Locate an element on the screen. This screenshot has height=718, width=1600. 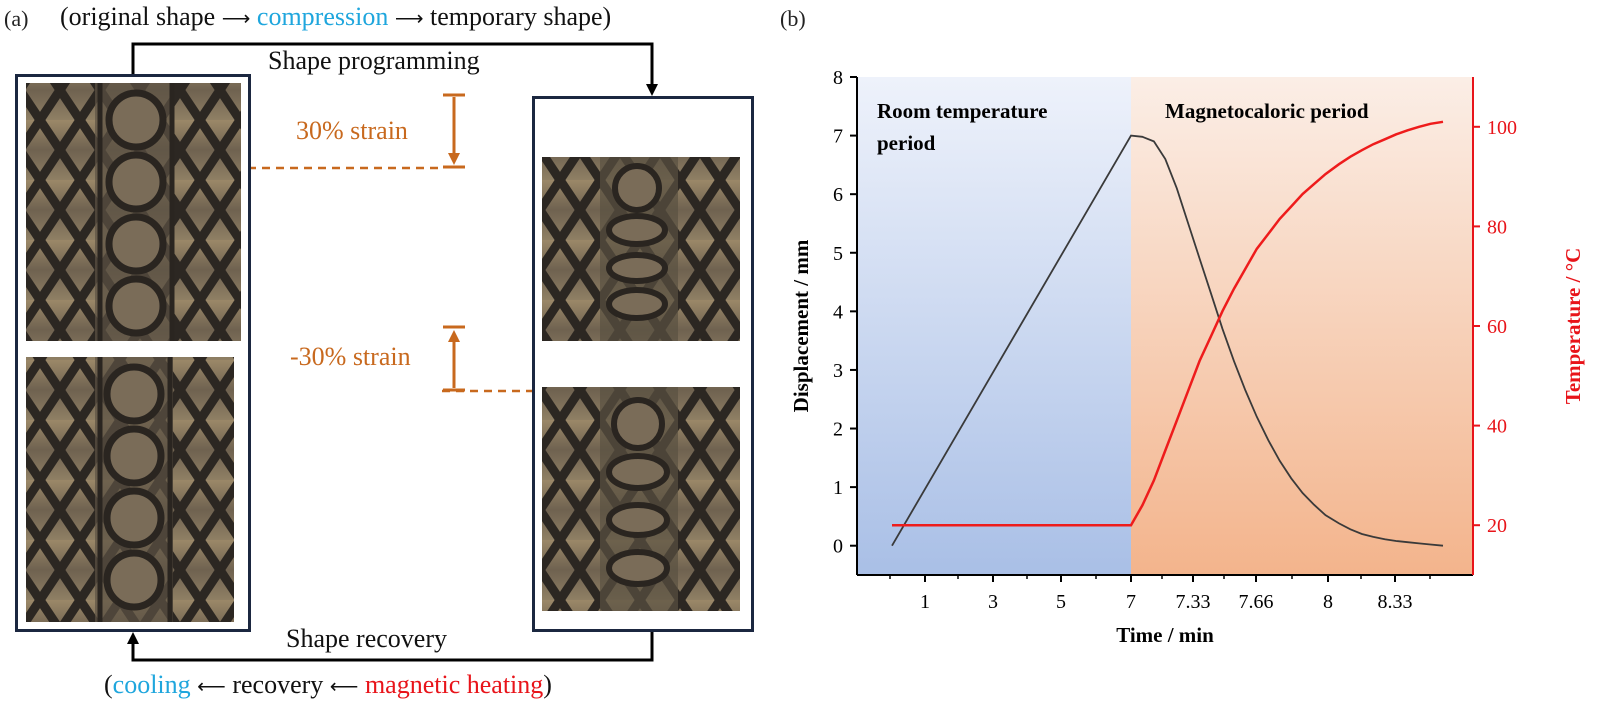
arrow-up-icon is located at coordinates (133, 638).